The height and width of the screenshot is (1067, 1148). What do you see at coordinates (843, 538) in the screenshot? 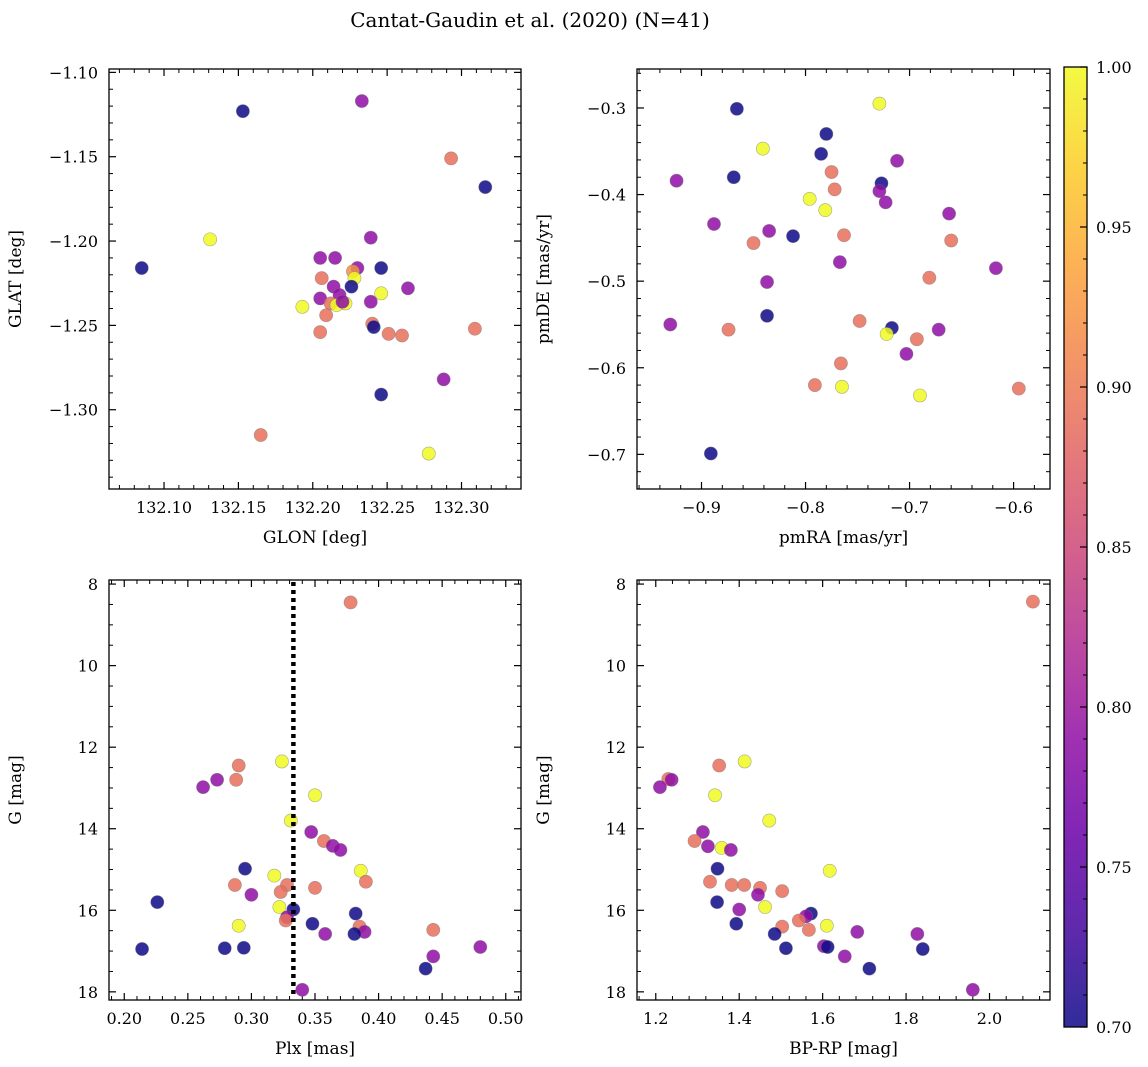
I see `x-axis-label: pmRA [mas/yr]` at bounding box center [843, 538].